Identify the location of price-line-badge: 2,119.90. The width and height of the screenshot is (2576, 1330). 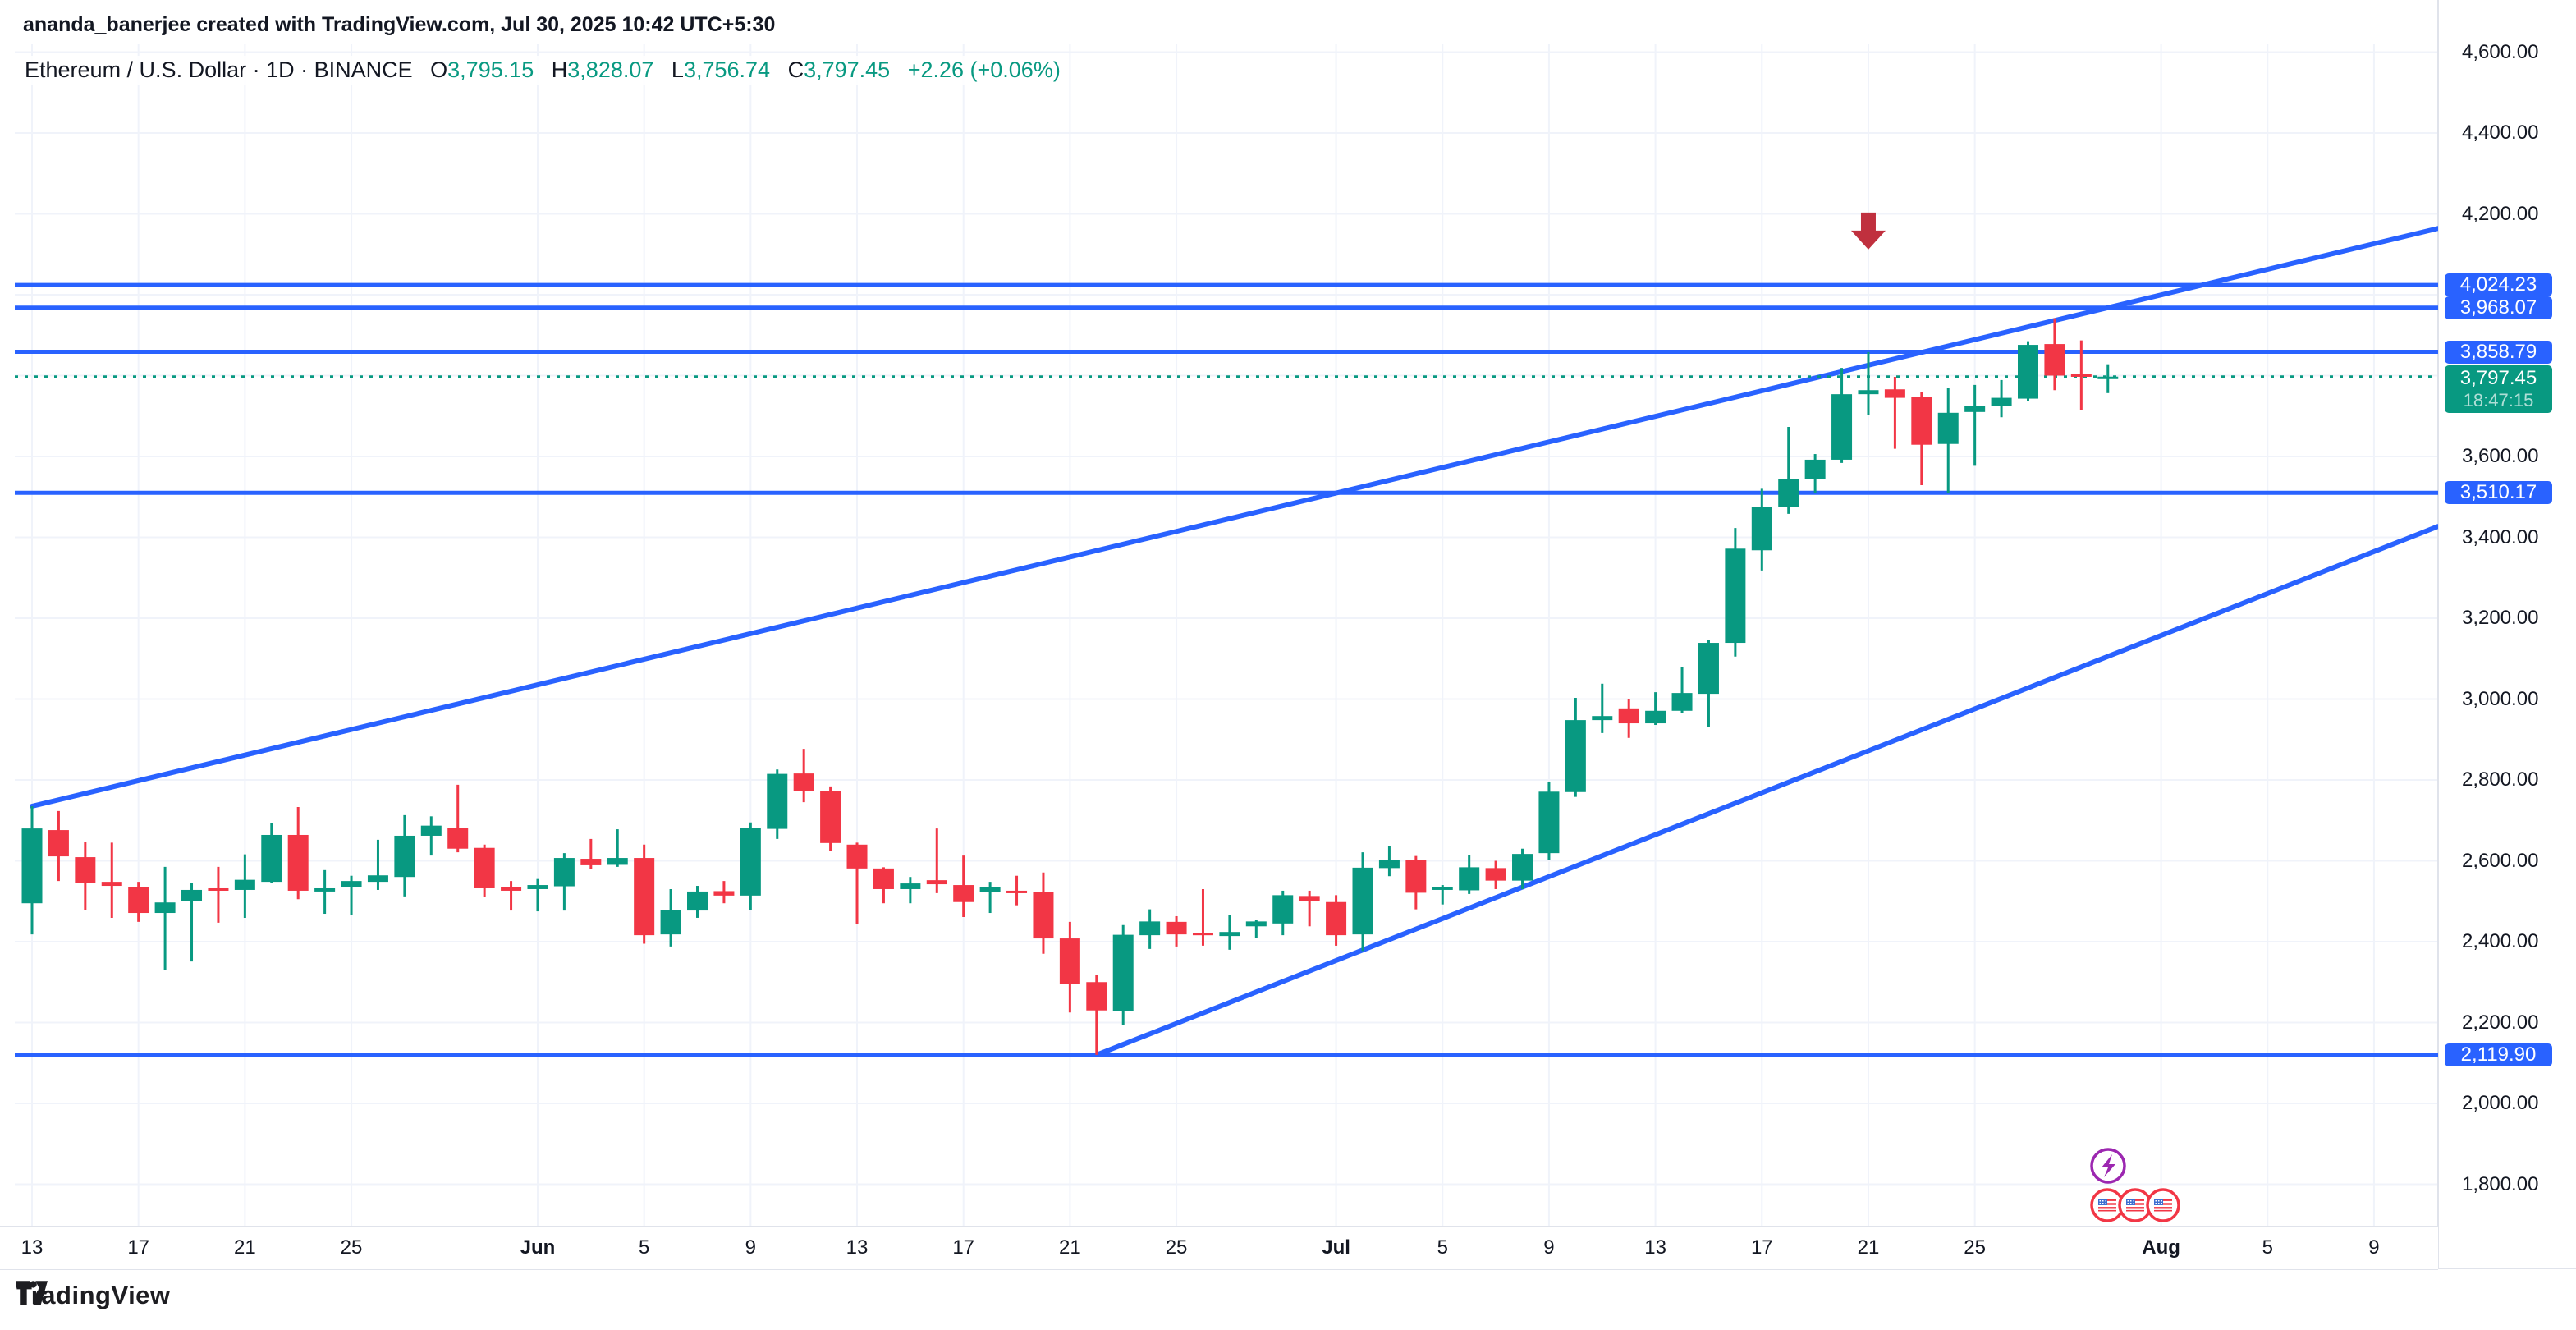
(2499, 1054).